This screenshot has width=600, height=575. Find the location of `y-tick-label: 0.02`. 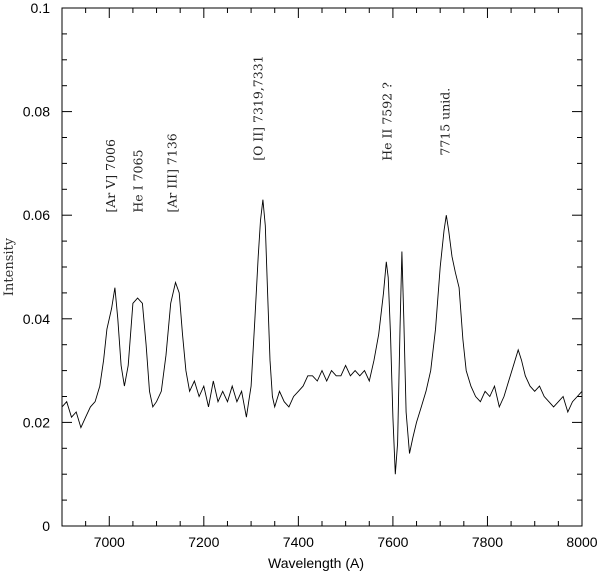

y-tick-label: 0.02 is located at coordinates (36, 422).